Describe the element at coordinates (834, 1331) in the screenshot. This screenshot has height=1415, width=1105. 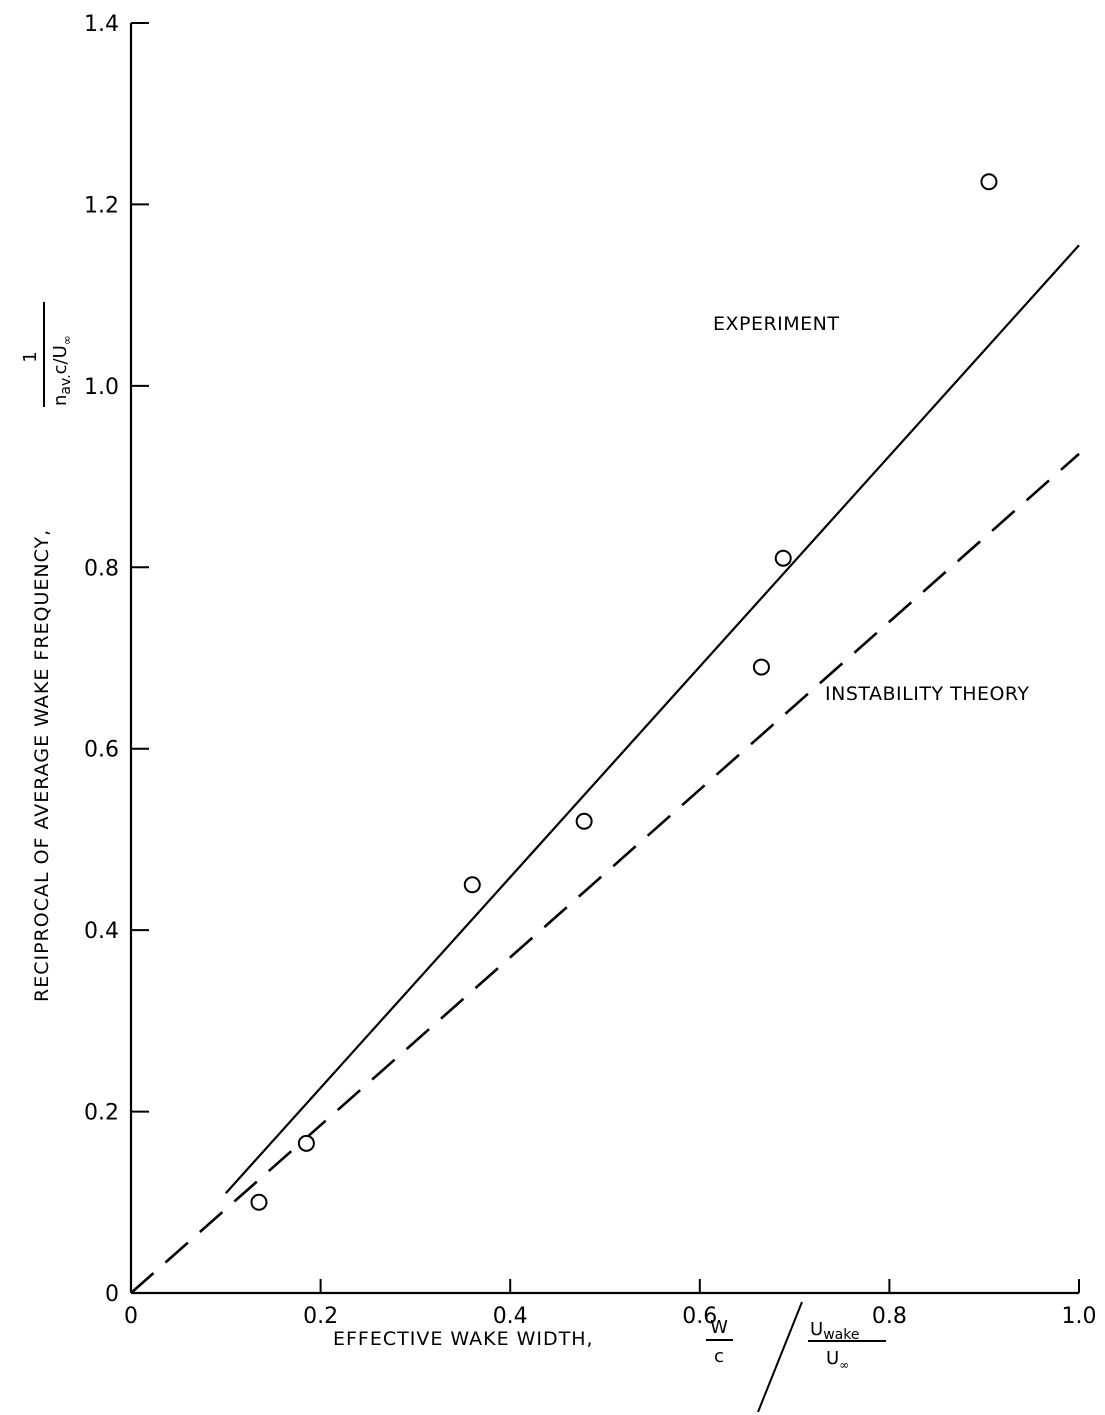
I see `x-axis-fraction-u-numerator: Uwake` at that location.